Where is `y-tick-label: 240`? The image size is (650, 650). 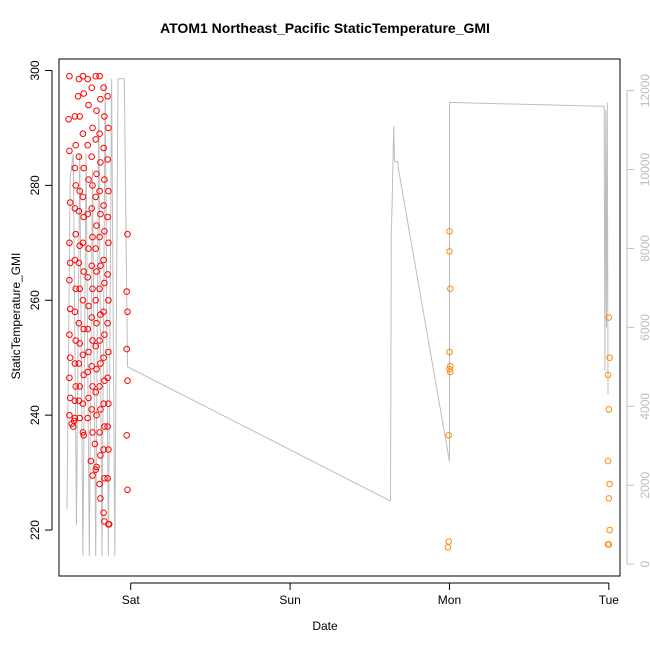
y-tick-label: 240 is located at coordinates (35, 415).